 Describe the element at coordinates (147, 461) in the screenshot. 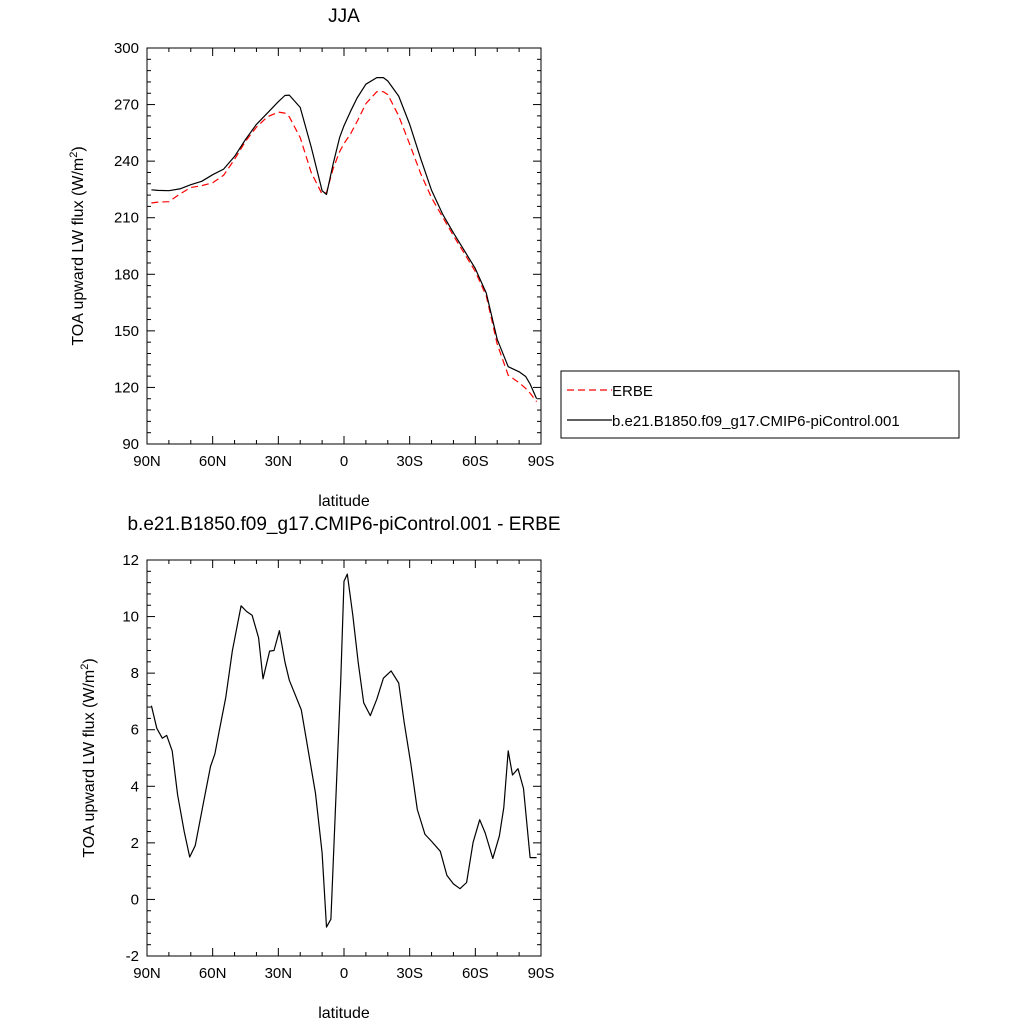

I see `upper-x-tick-label: 90N` at that location.